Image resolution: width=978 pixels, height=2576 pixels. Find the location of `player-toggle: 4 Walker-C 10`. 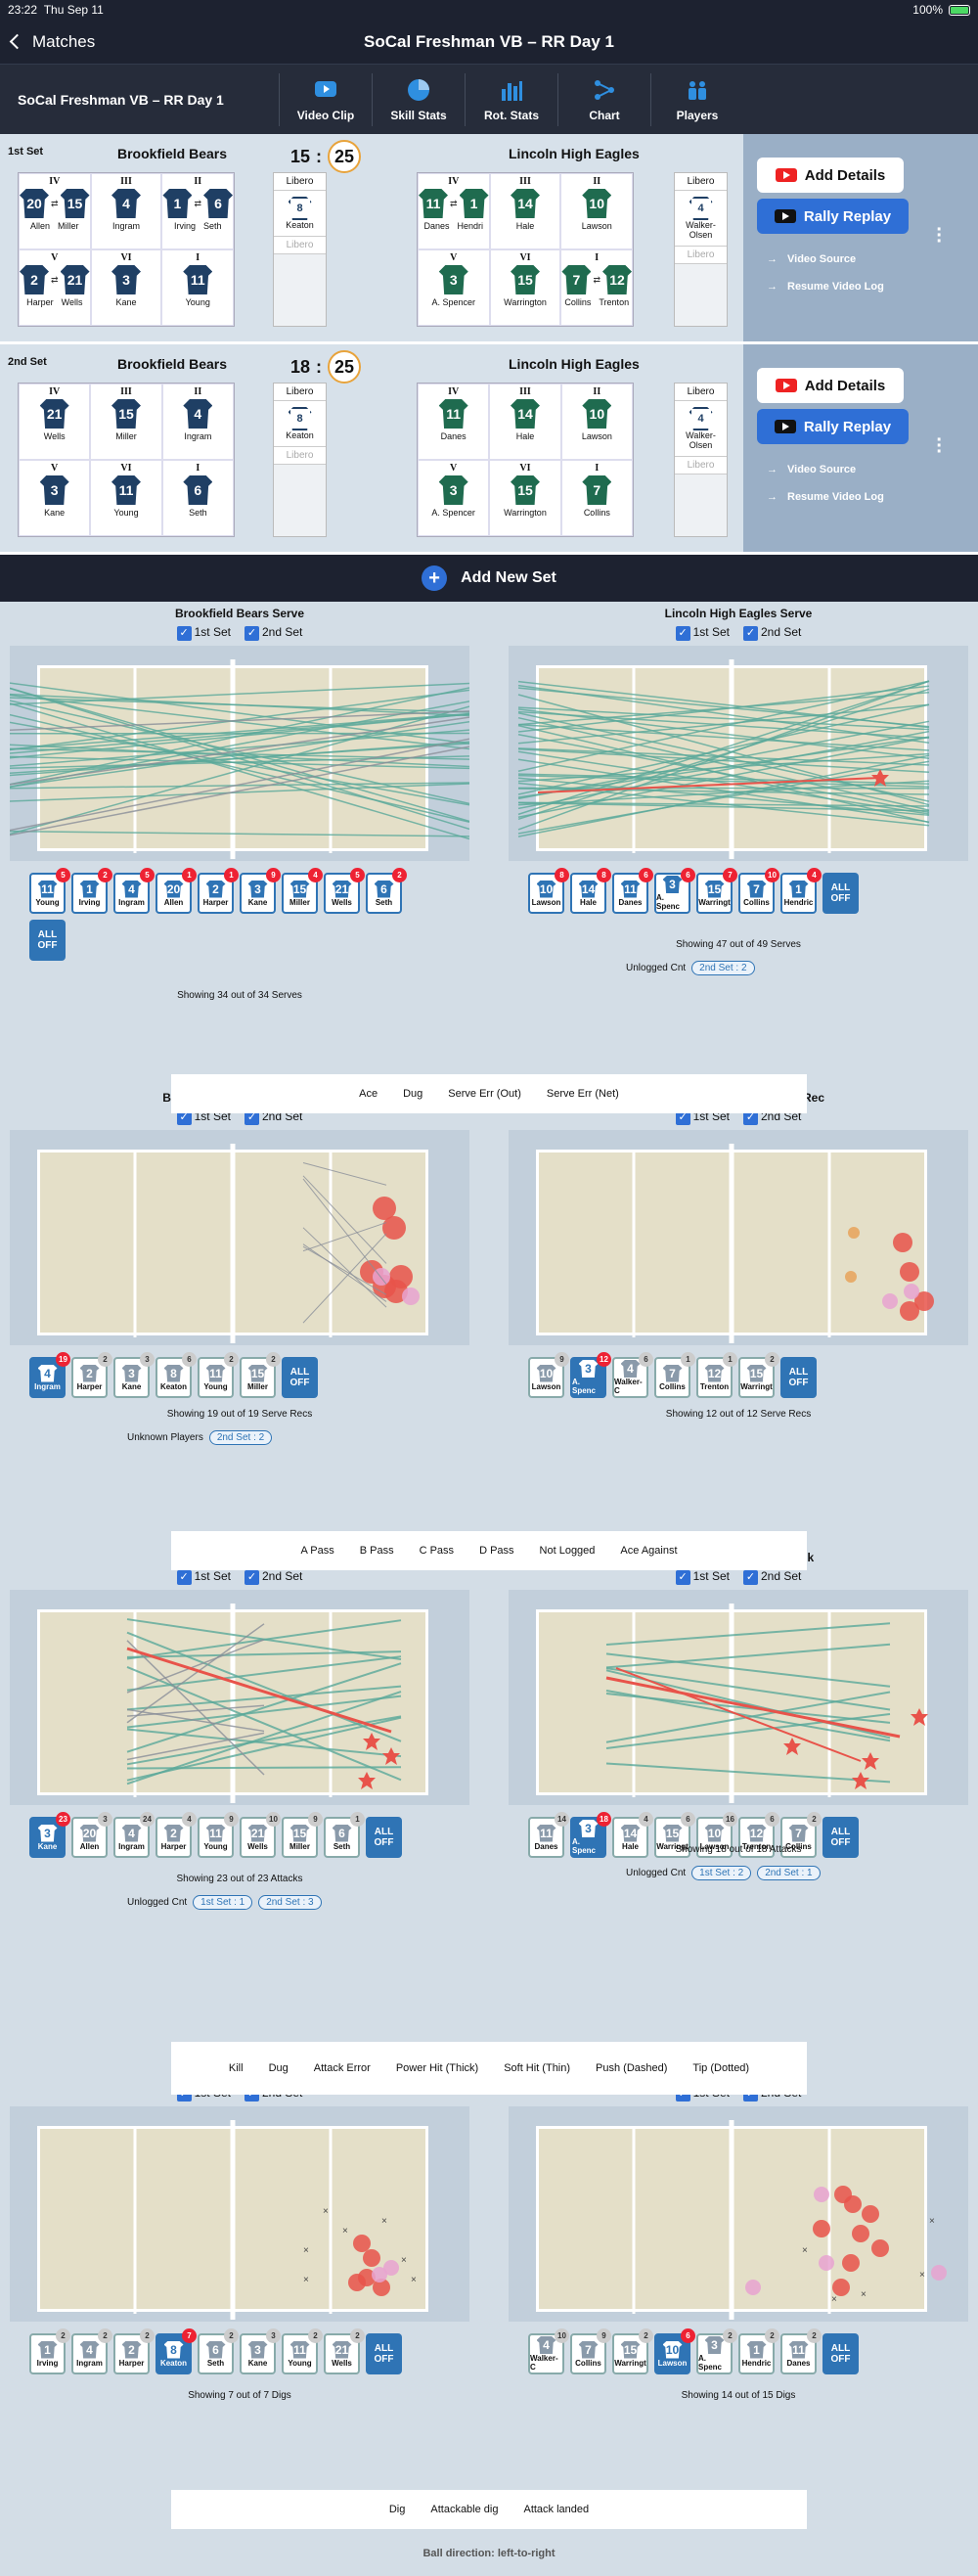

player-toggle: 4 Walker-C 10 is located at coordinates (548, 2351).